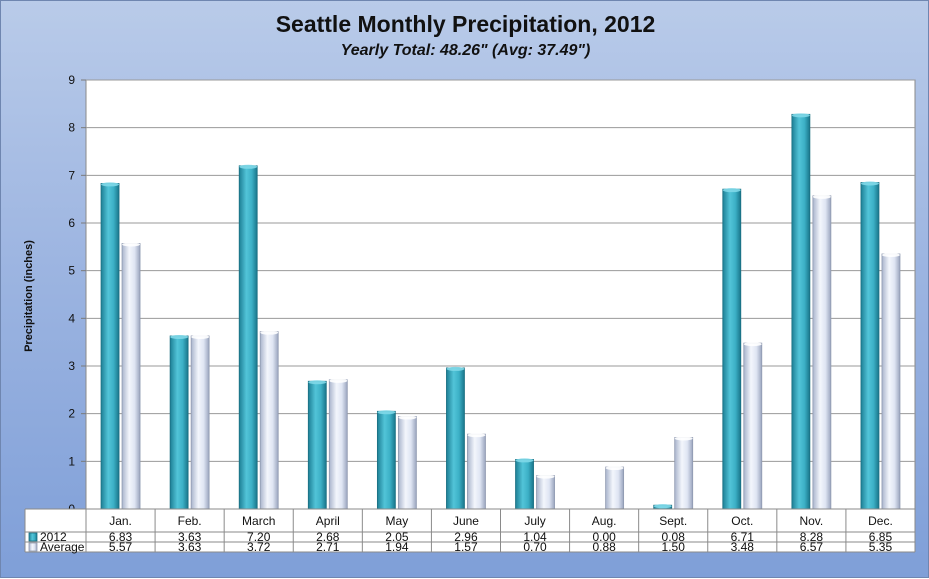 The height and width of the screenshot is (579, 929). What do you see at coordinates (604, 547) in the screenshot?
I see `data-label: 0.88` at bounding box center [604, 547].